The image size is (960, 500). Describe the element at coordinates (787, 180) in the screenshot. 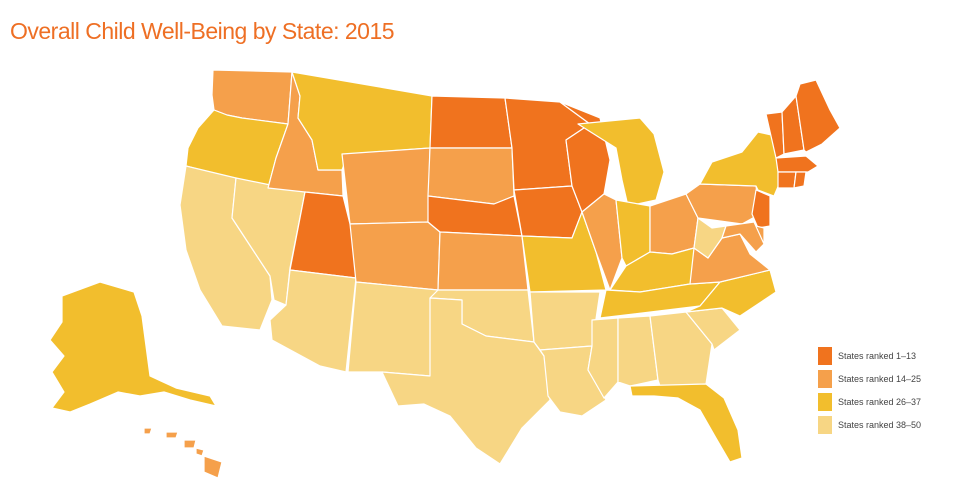

I see `state-ct` at that location.